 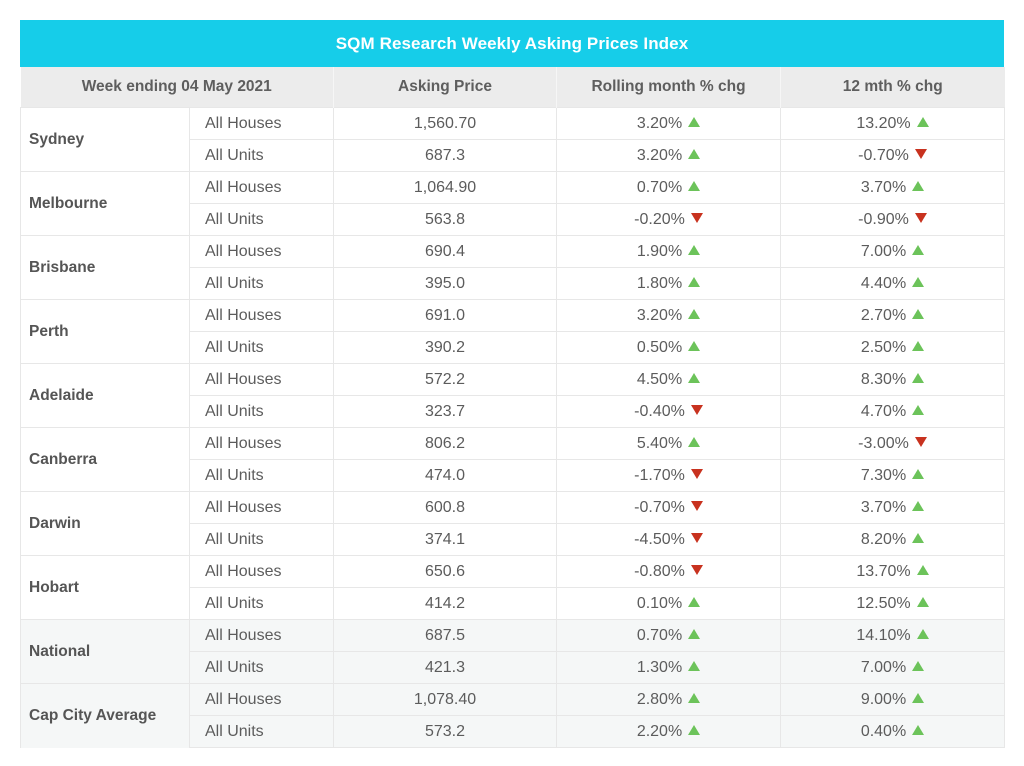 I want to click on table-row: National All Houses 687.5 0.70% 14.10%, so click(x=512, y=651).